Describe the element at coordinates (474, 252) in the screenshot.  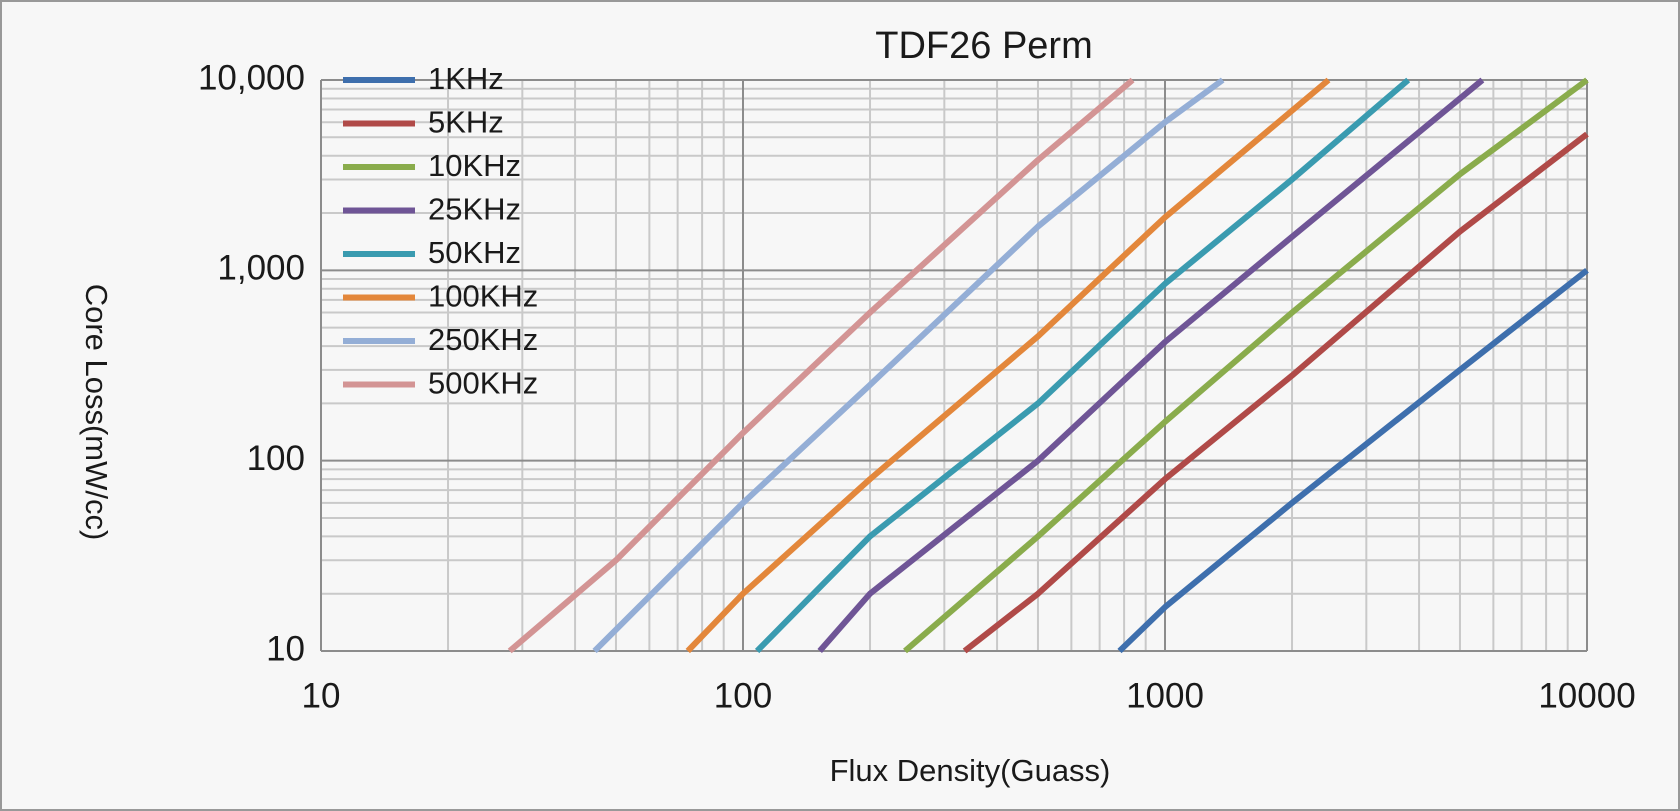
I see `legend-label: 50KHz` at that location.